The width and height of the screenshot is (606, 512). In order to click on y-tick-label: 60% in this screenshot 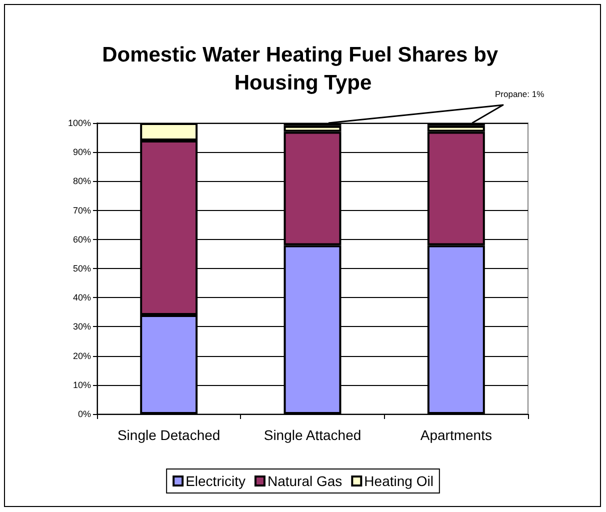, I will do `click(81, 239)`.